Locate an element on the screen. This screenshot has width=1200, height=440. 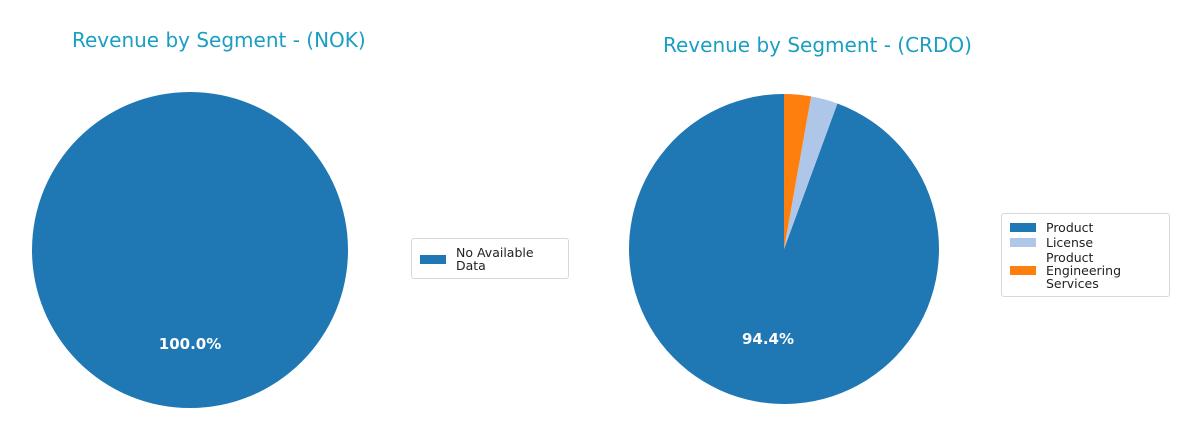
pie-slice-license is located at coordinates (811, 173).